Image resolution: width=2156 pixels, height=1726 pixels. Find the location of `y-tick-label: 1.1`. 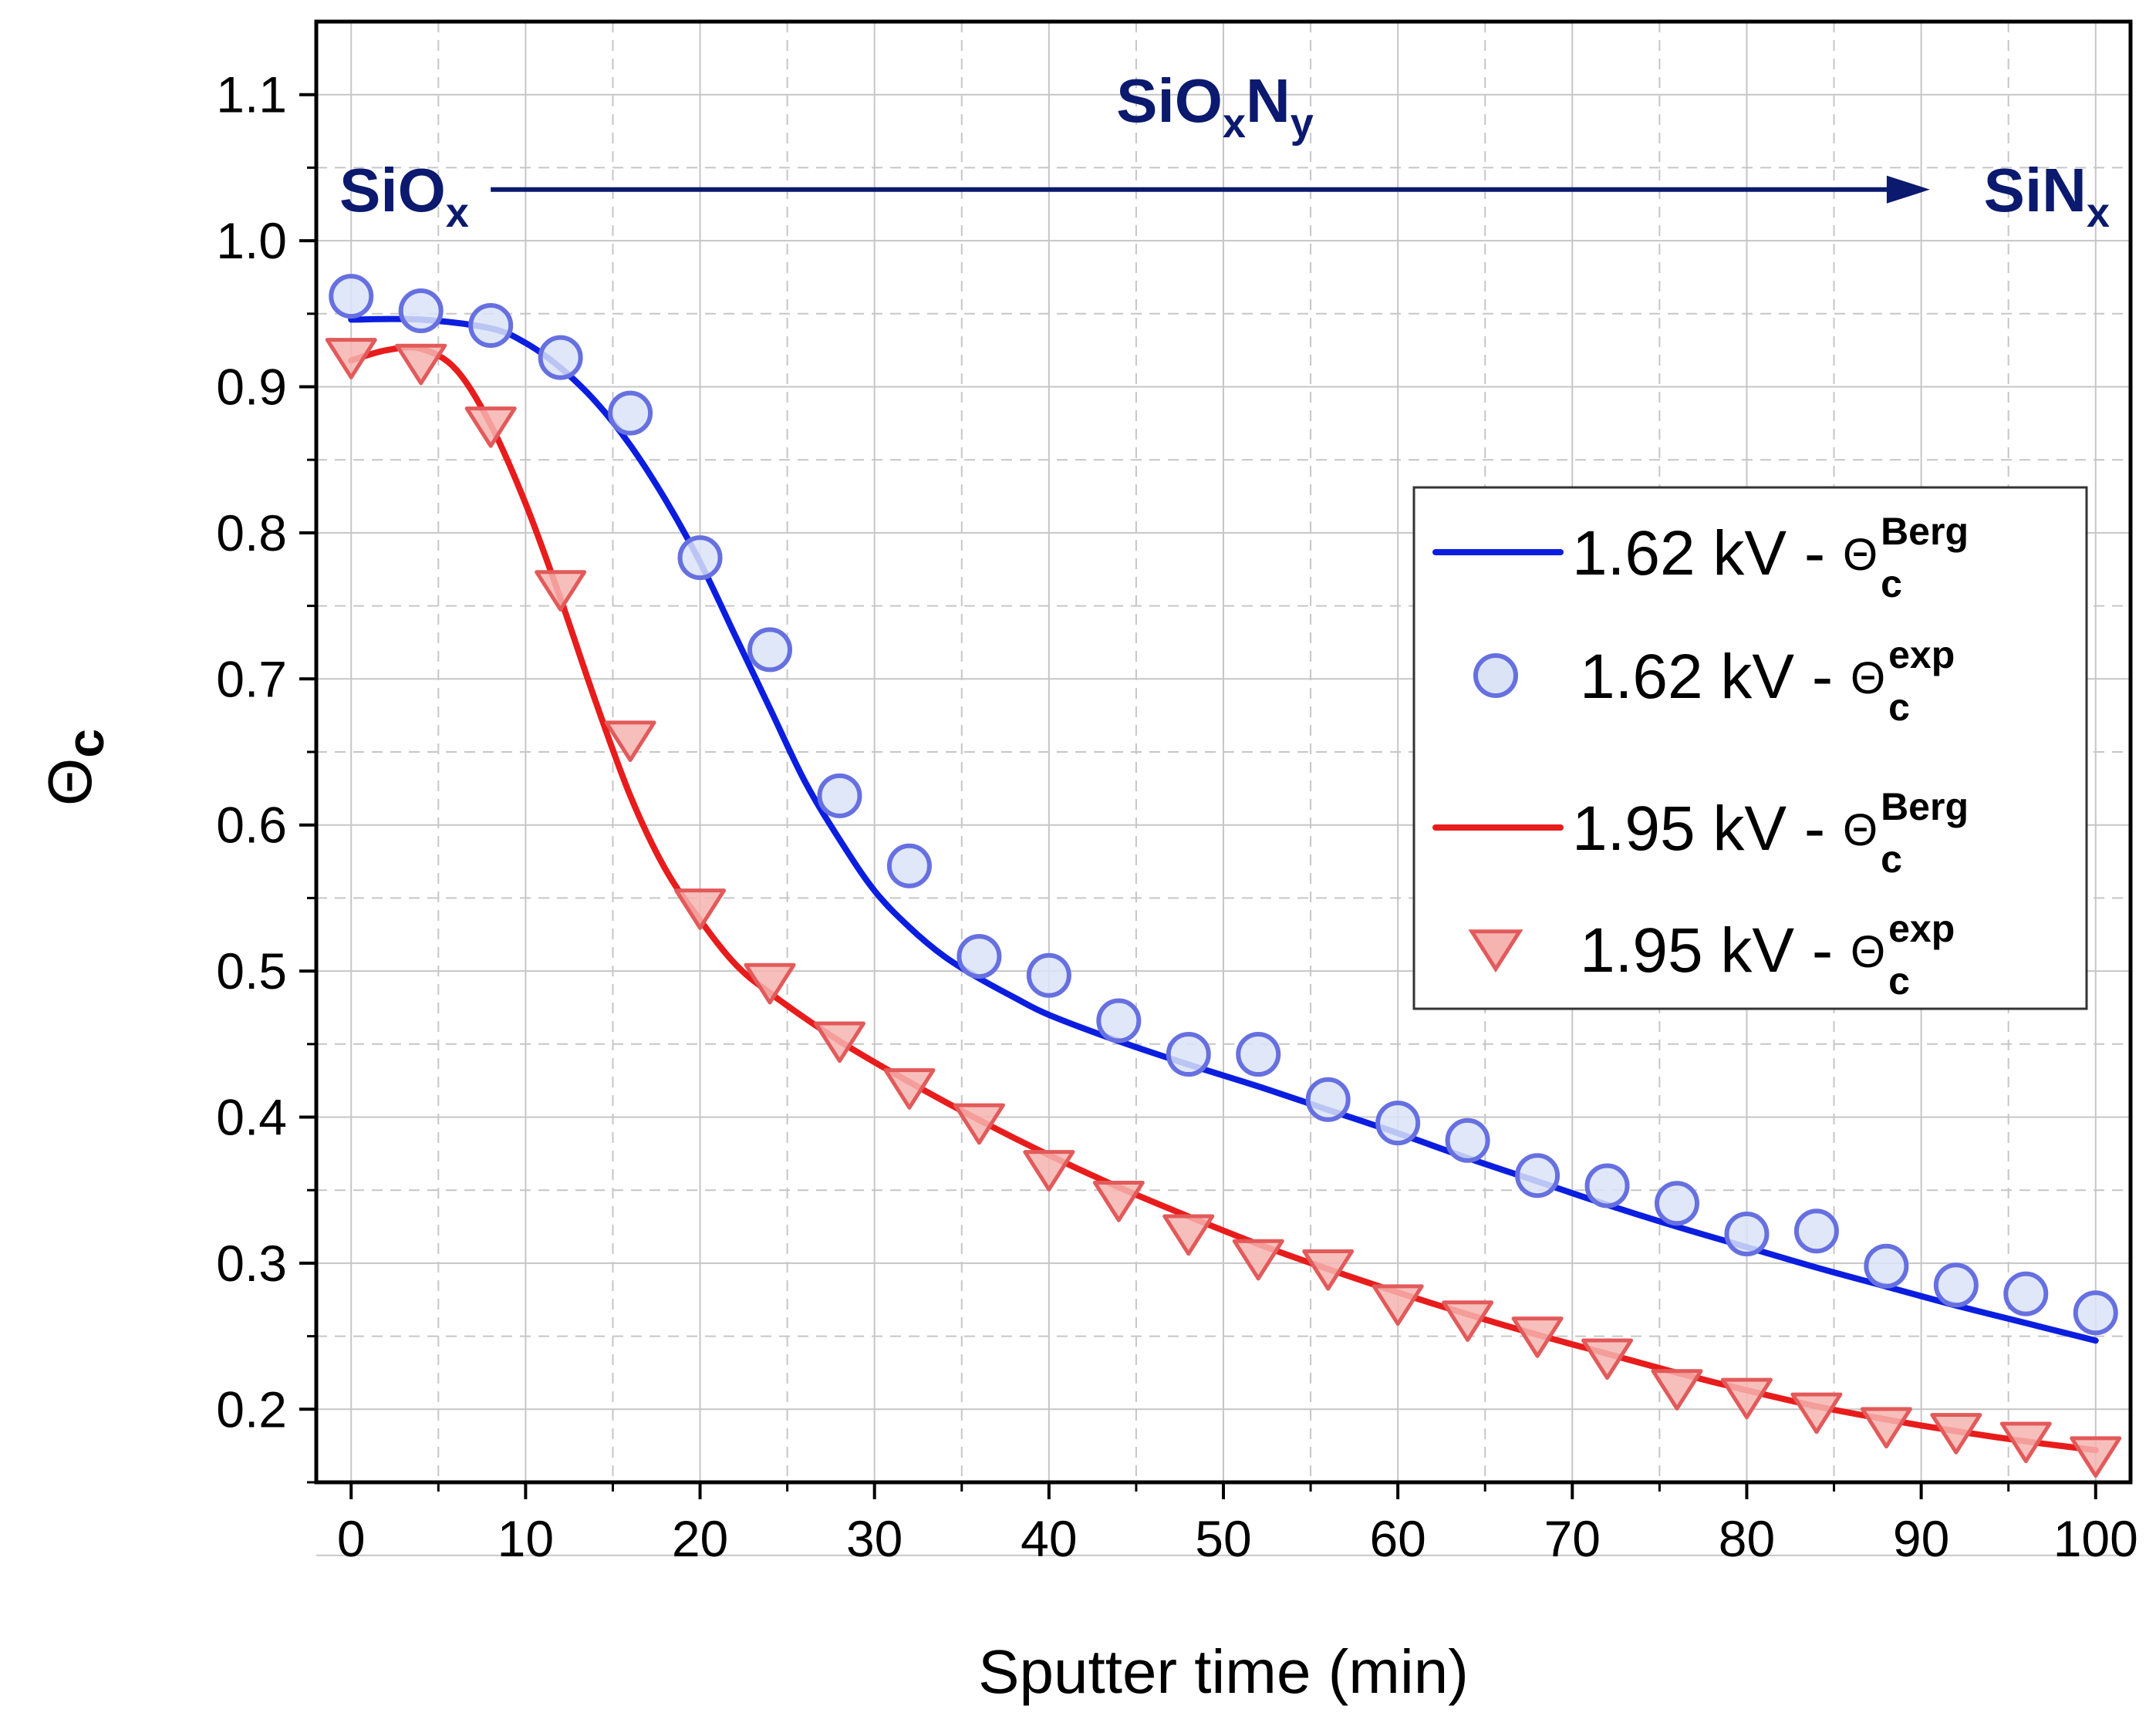

y-tick-label: 1.1 is located at coordinates (251, 95).